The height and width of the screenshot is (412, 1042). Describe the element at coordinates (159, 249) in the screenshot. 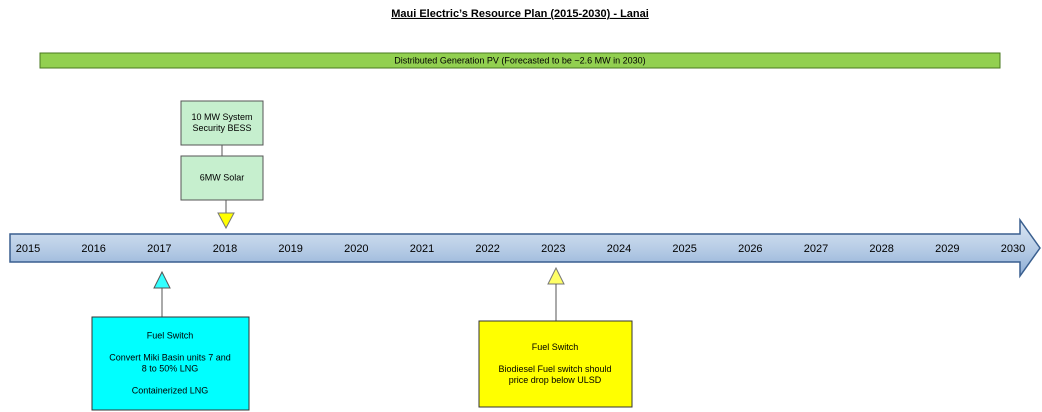

I see `year-label: 2017` at that location.